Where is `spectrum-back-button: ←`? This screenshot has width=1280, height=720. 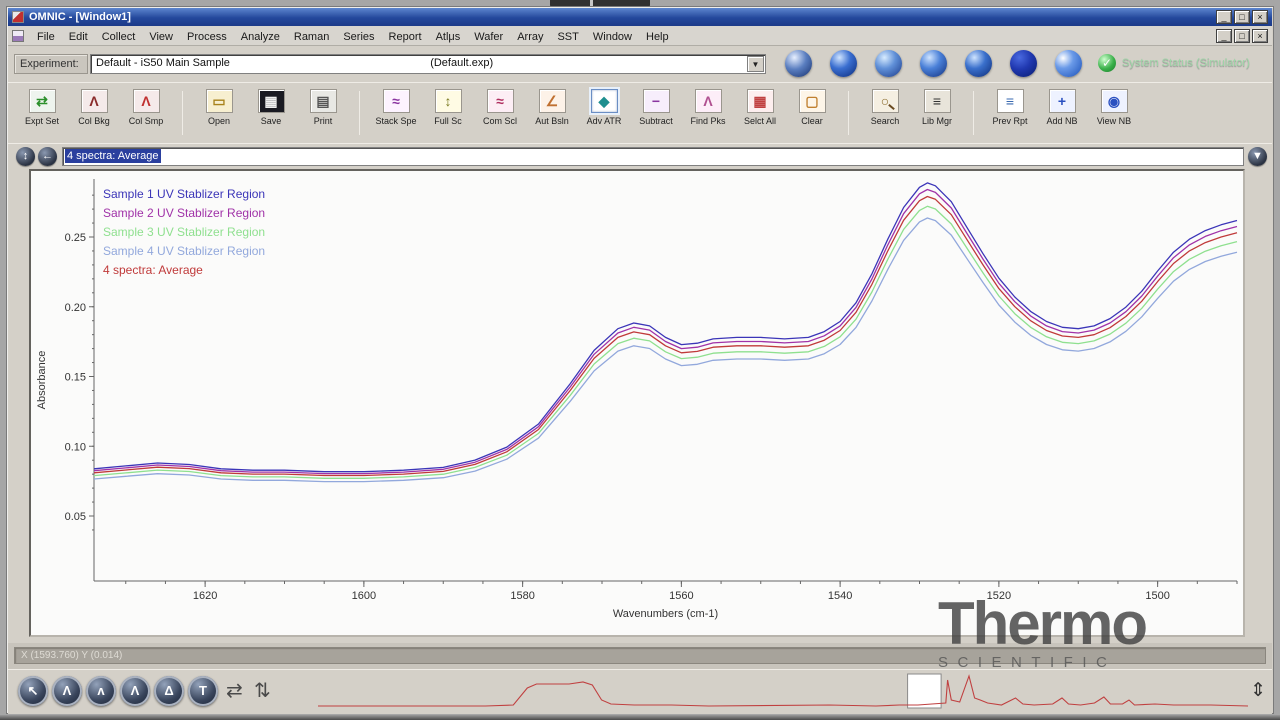
spectrum-back-button: ← is located at coordinates (47, 156).